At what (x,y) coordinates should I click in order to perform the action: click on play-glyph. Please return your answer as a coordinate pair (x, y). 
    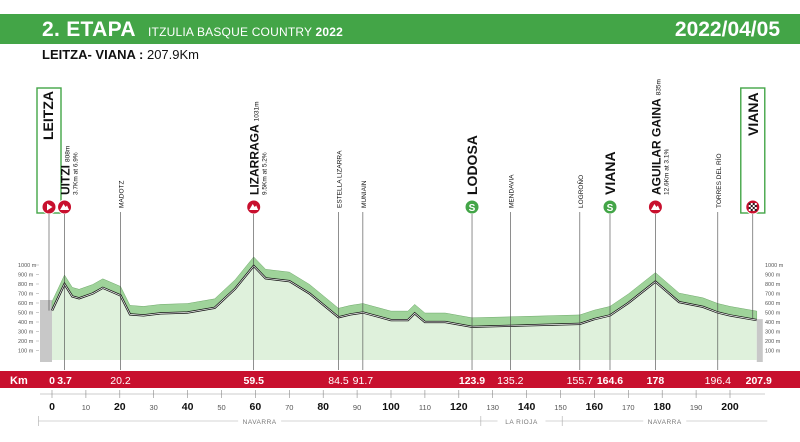
    Looking at the image, I should click on (50, 207).